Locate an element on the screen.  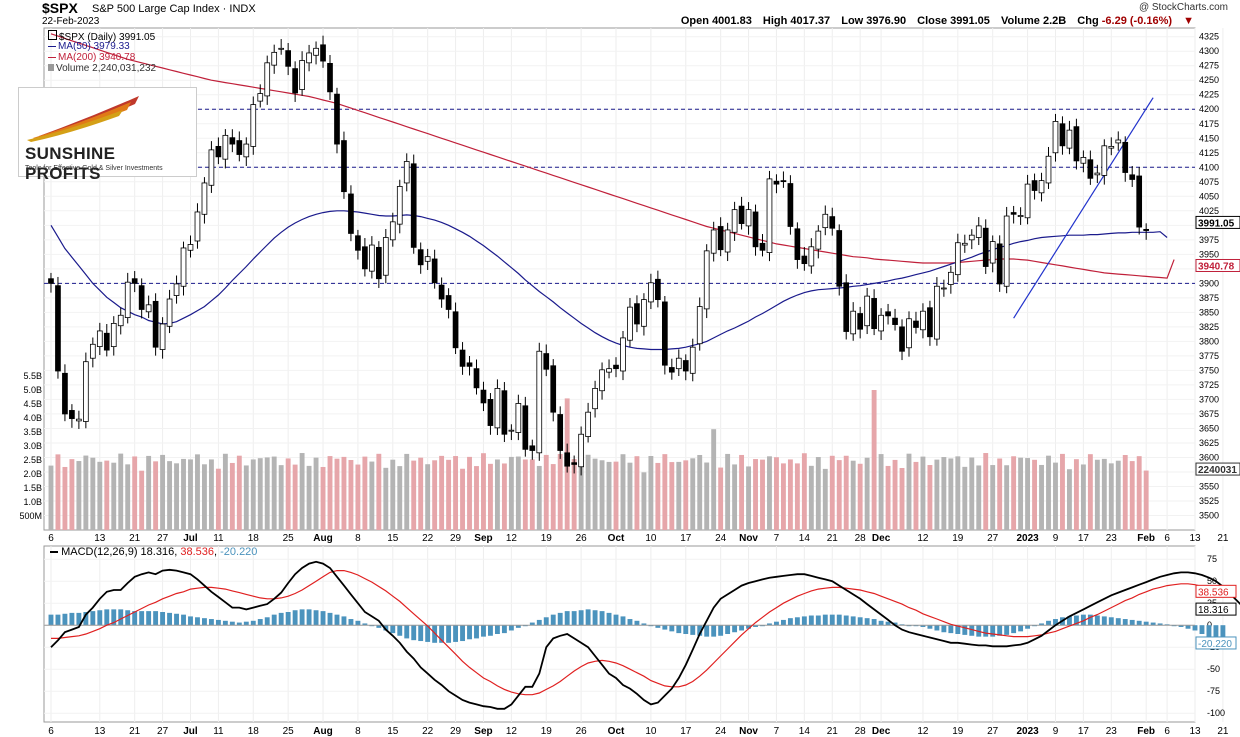
x-tick-label-macd: 18 is located at coordinates (254, 731).